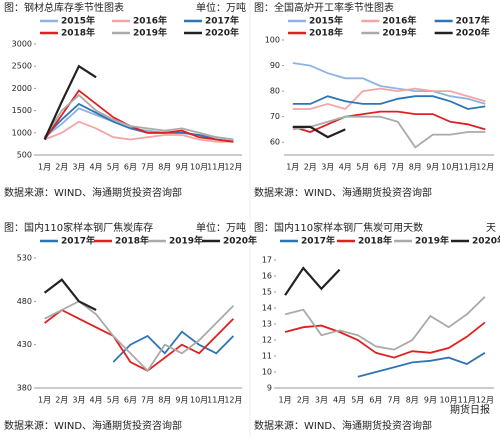 This screenshot has width=500, height=441. Describe the element at coordinates (267, 324) in the screenshot. I see `y-tick-label: 13` at that location.